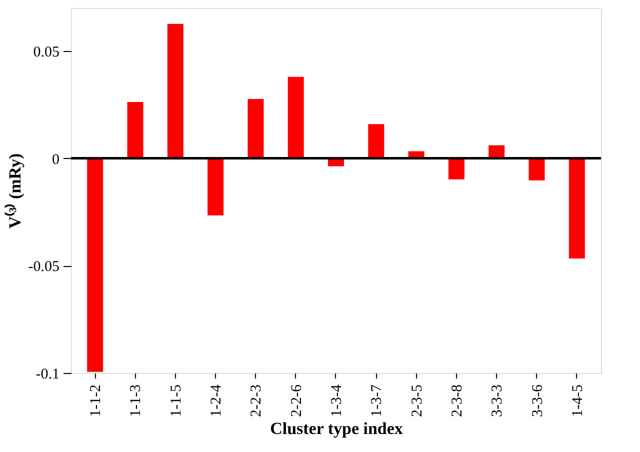  Describe the element at coordinates (96, 400) in the screenshot. I see `x-tick-label: 1-1-2` at that location.